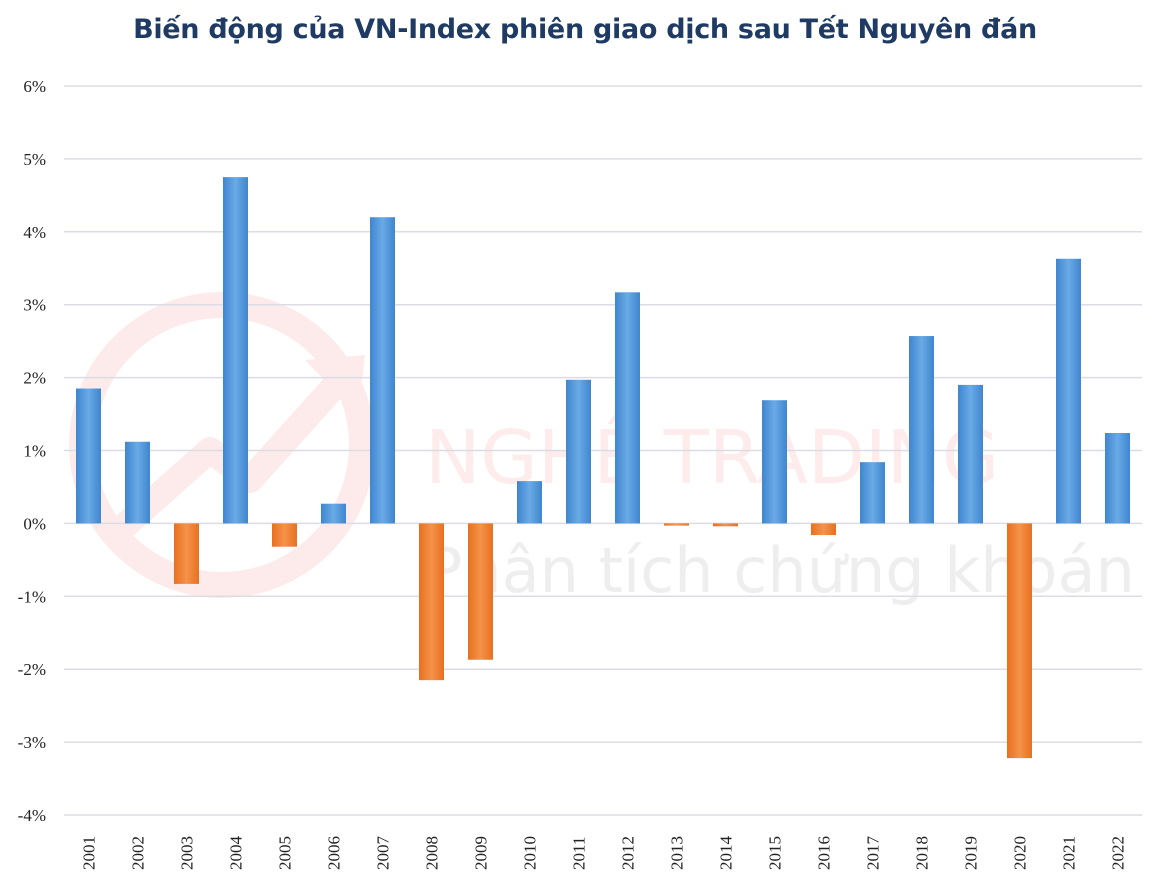  What do you see at coordinates (627, 408) in the screenshot?
I see `bar-2012` at bounding box center [627, 408].